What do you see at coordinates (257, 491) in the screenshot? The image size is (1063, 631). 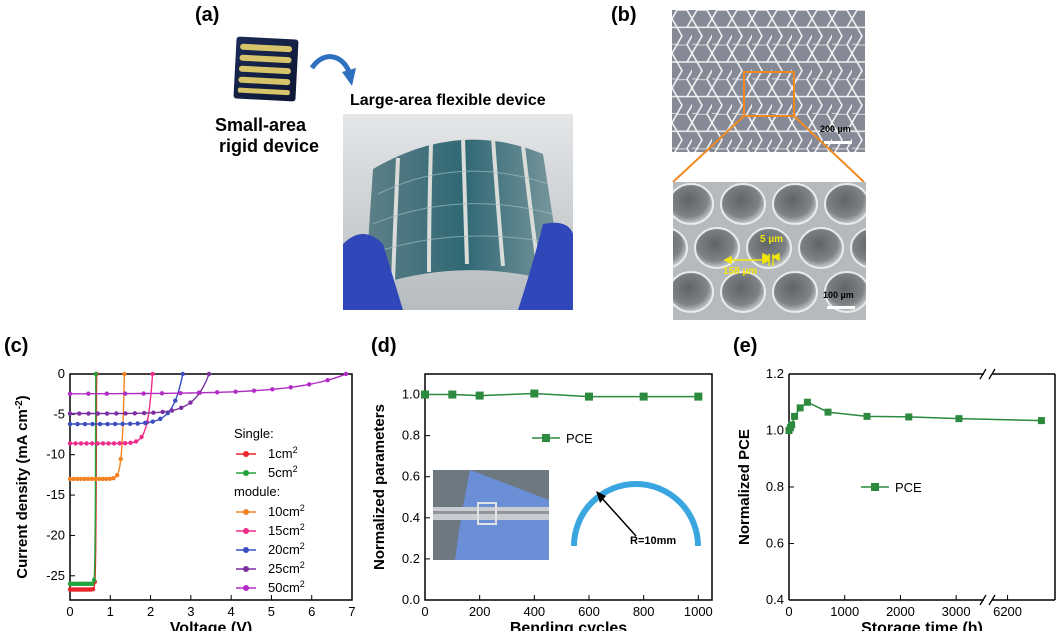 I see `chart-c-legend-heading: module:` at bounding box center [257, 491].